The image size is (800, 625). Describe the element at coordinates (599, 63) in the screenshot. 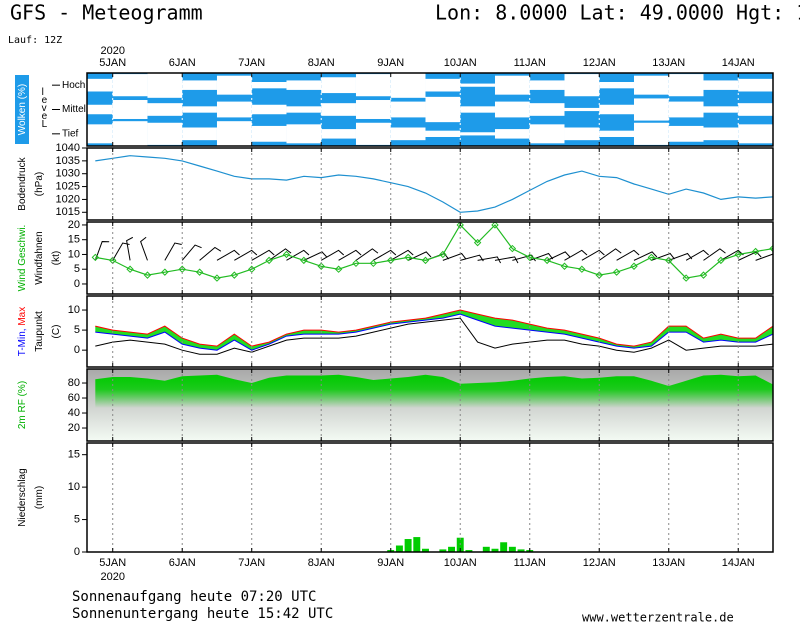

I see `x-tick-label: 12JAN` at that location.